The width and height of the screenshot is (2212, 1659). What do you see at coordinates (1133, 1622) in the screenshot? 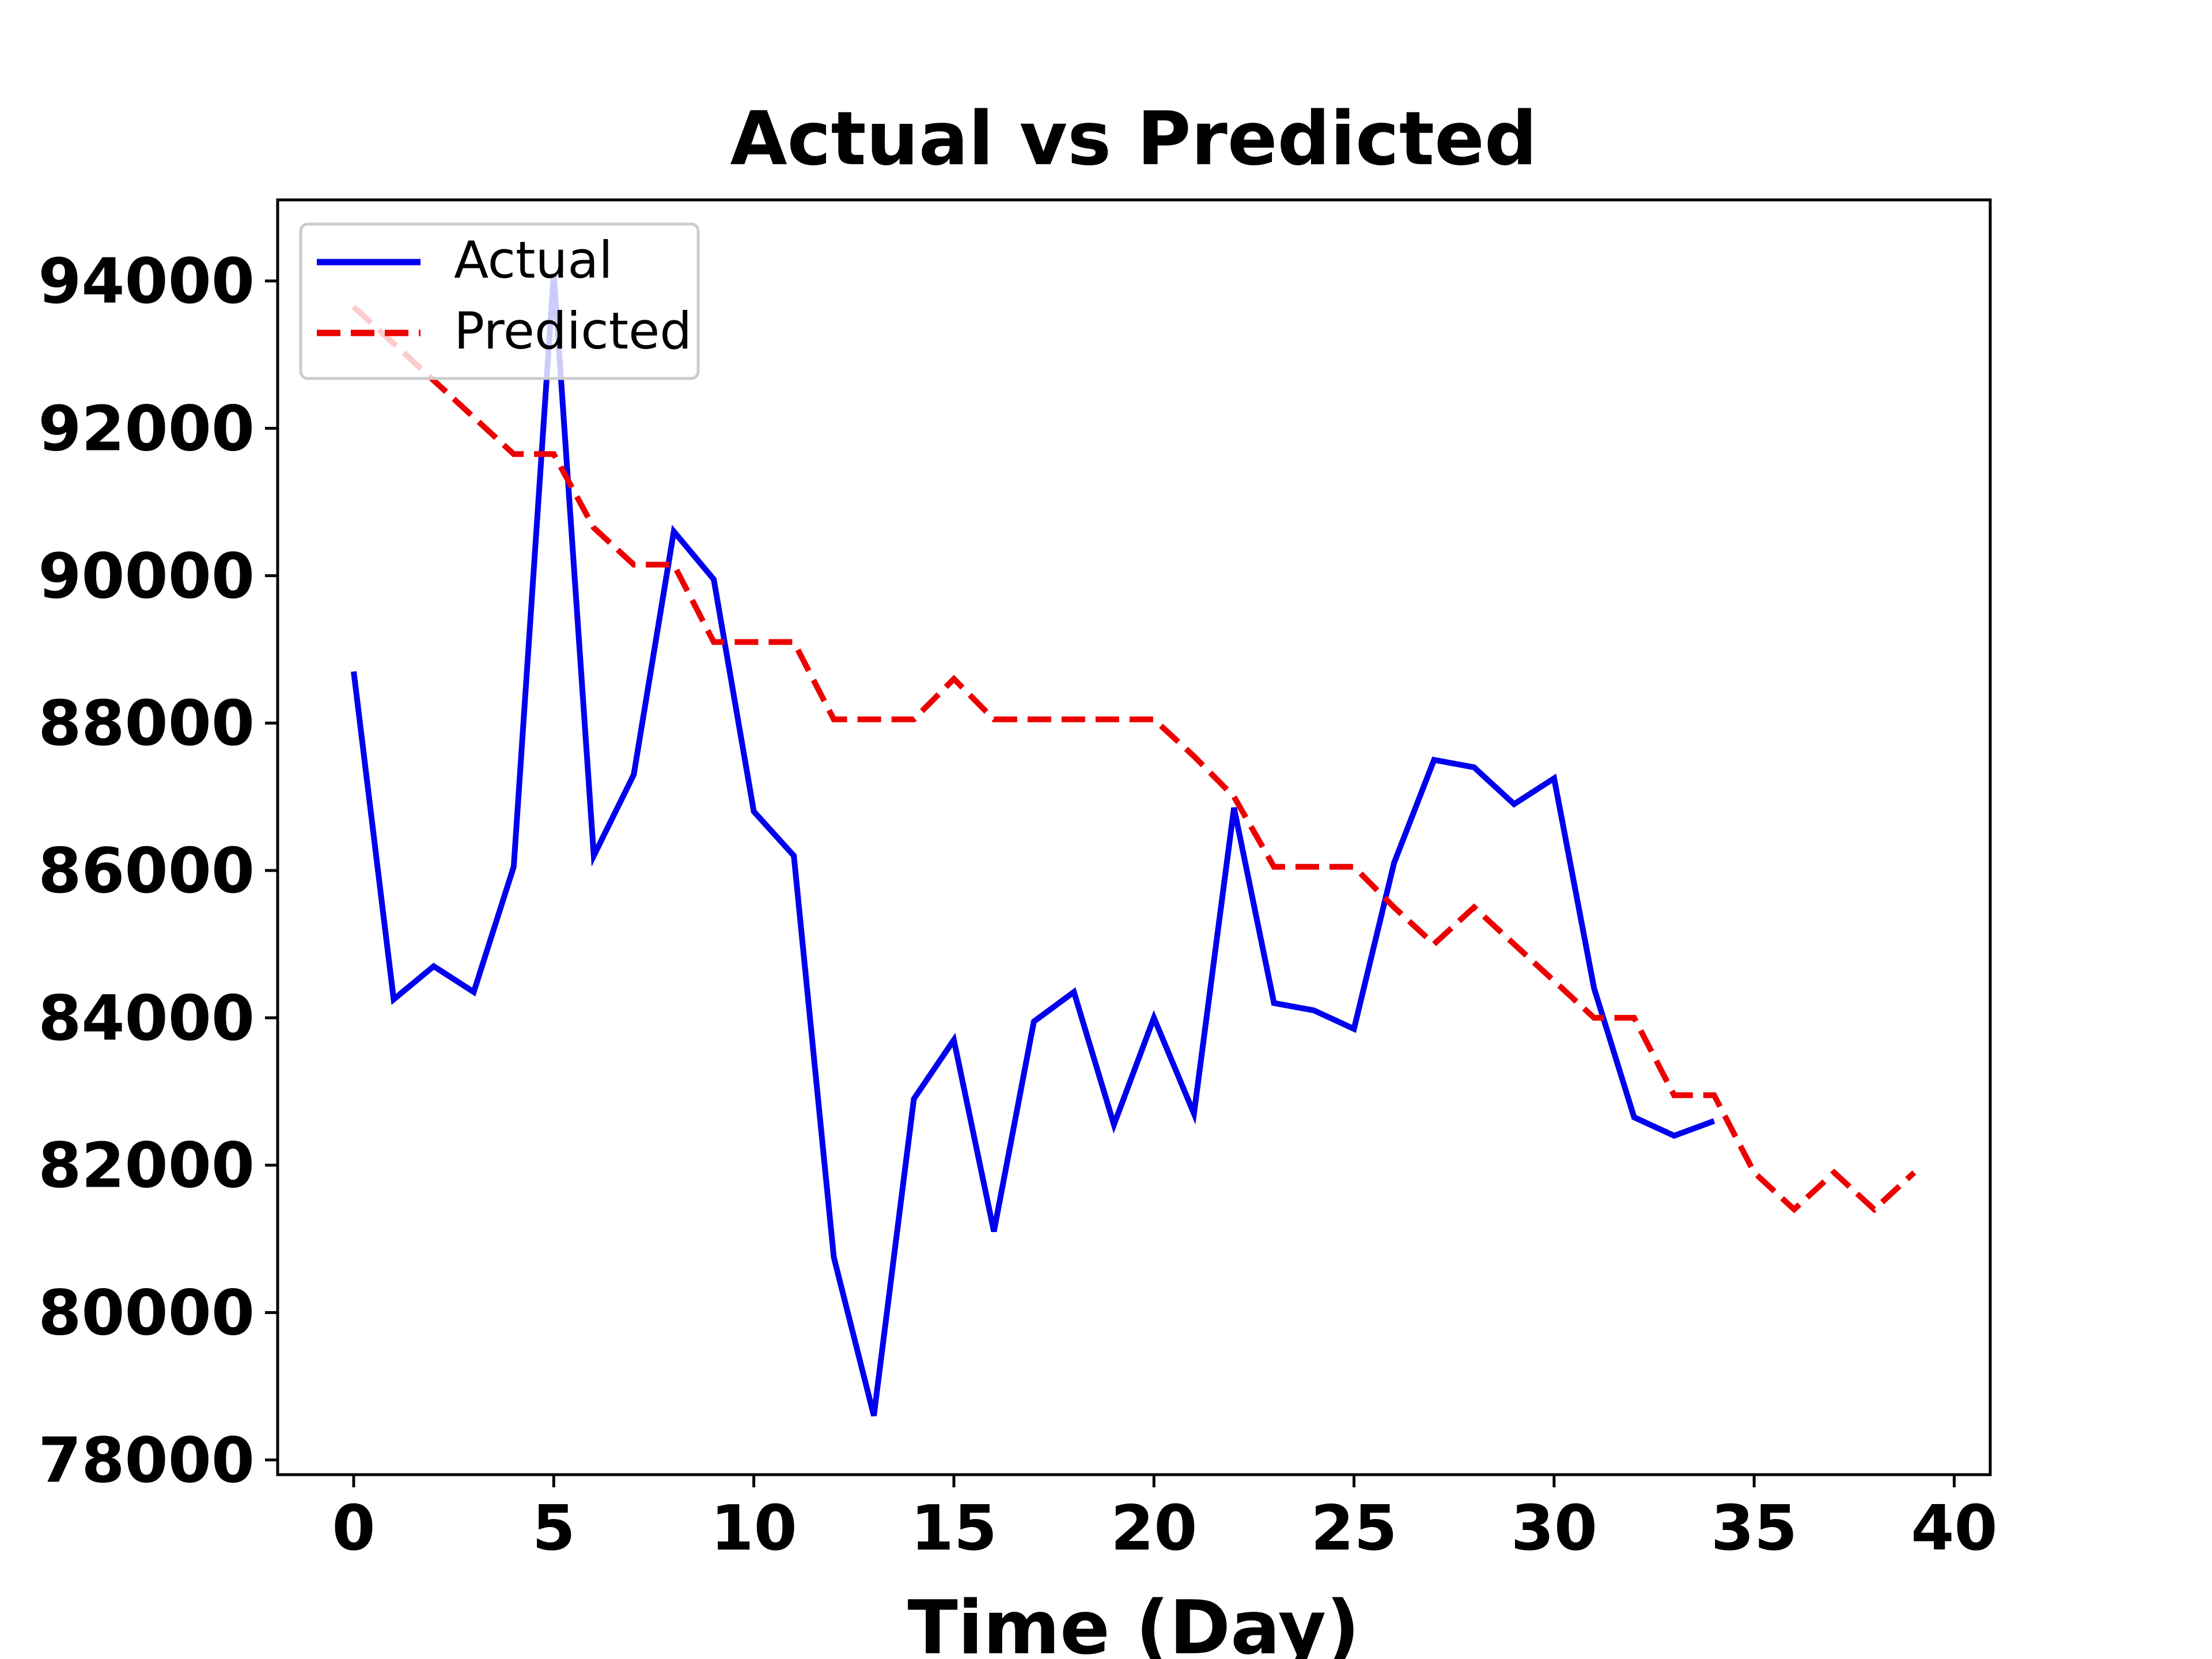
I see `x-axis-label: Time (Day)` at bounding box center [1133, 1622].